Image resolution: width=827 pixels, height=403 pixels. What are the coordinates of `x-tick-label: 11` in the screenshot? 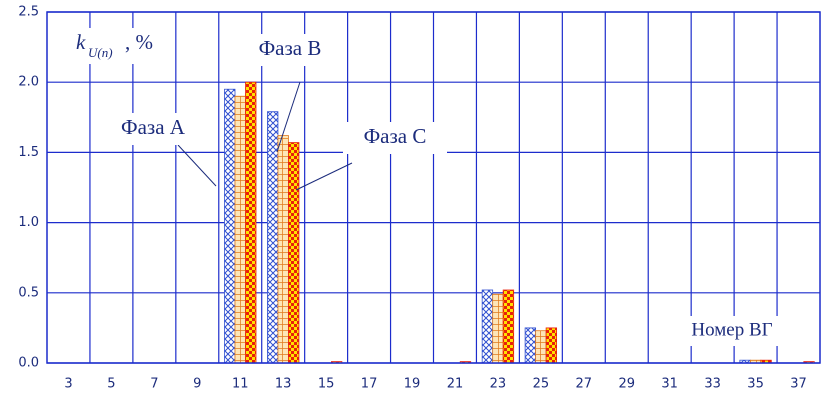 It's located at (240, 384).